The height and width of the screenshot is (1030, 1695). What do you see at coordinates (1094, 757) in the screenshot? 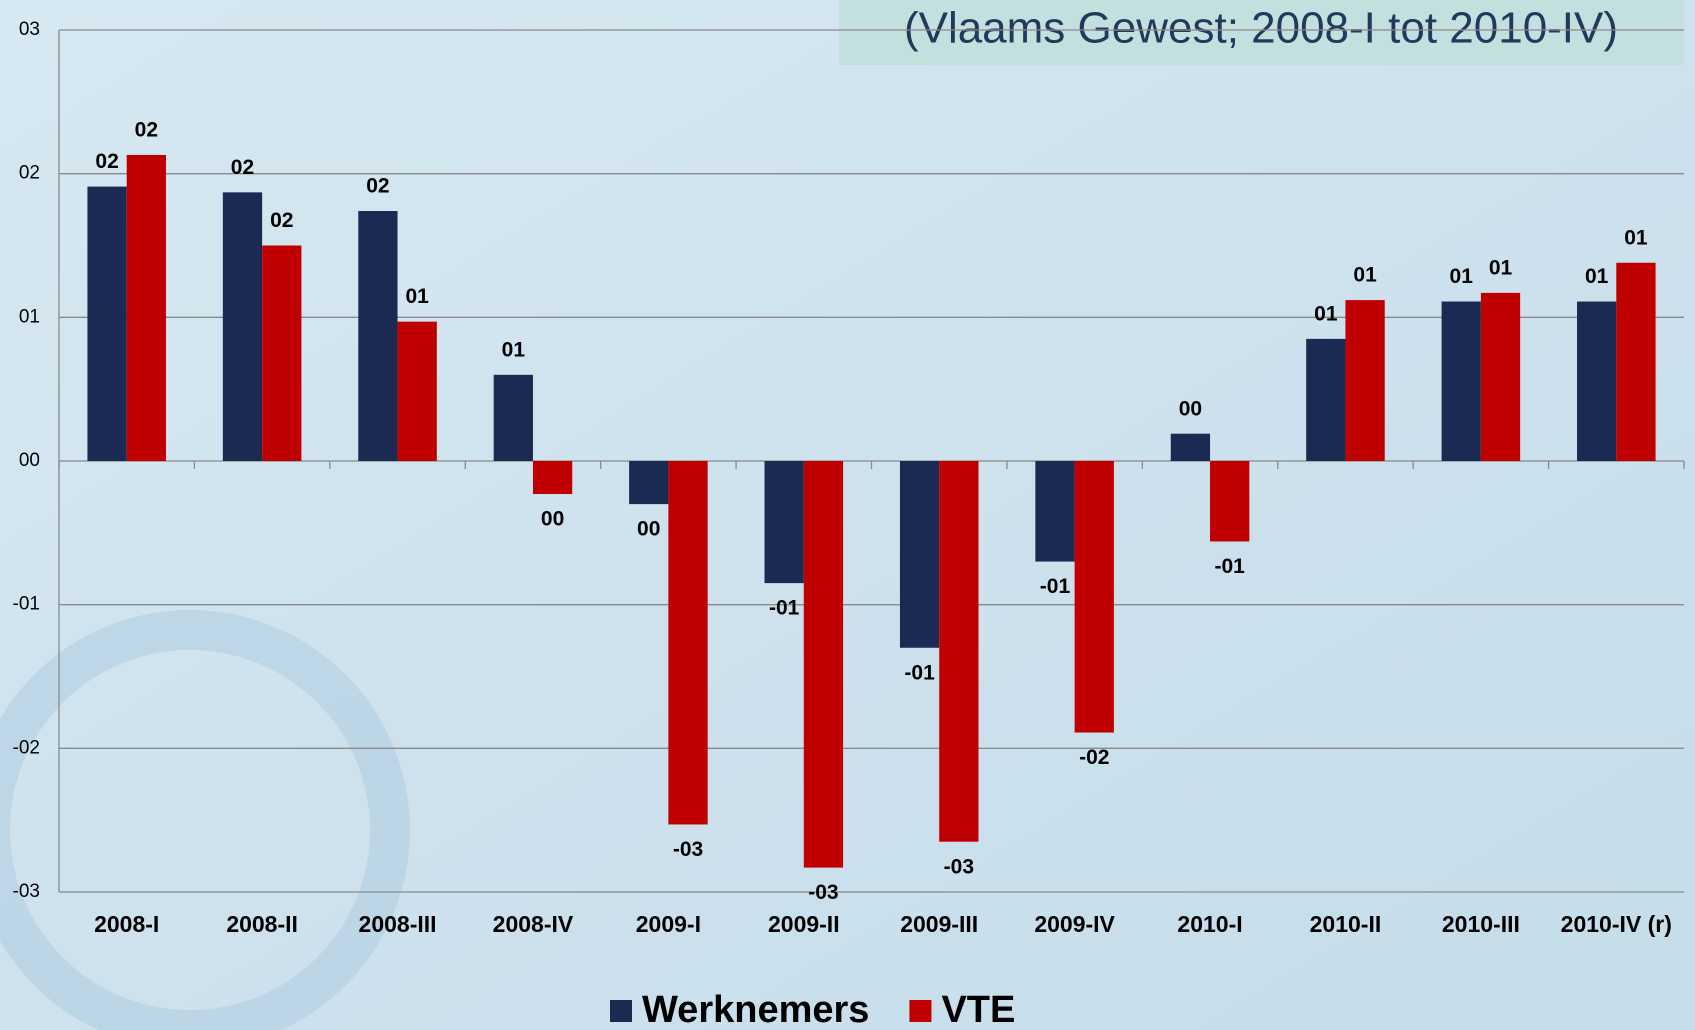
I see `data-label: -02` at bounding box center [1094, 757].